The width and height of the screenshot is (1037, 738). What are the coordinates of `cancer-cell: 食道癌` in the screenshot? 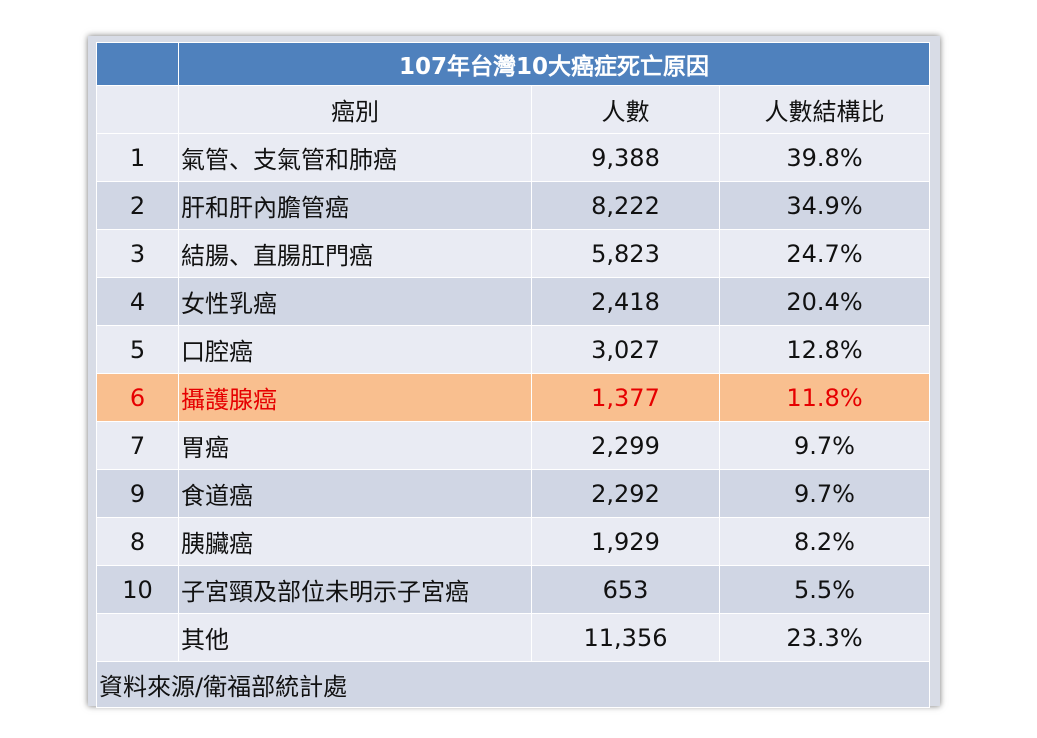 It's located at (355, 493).